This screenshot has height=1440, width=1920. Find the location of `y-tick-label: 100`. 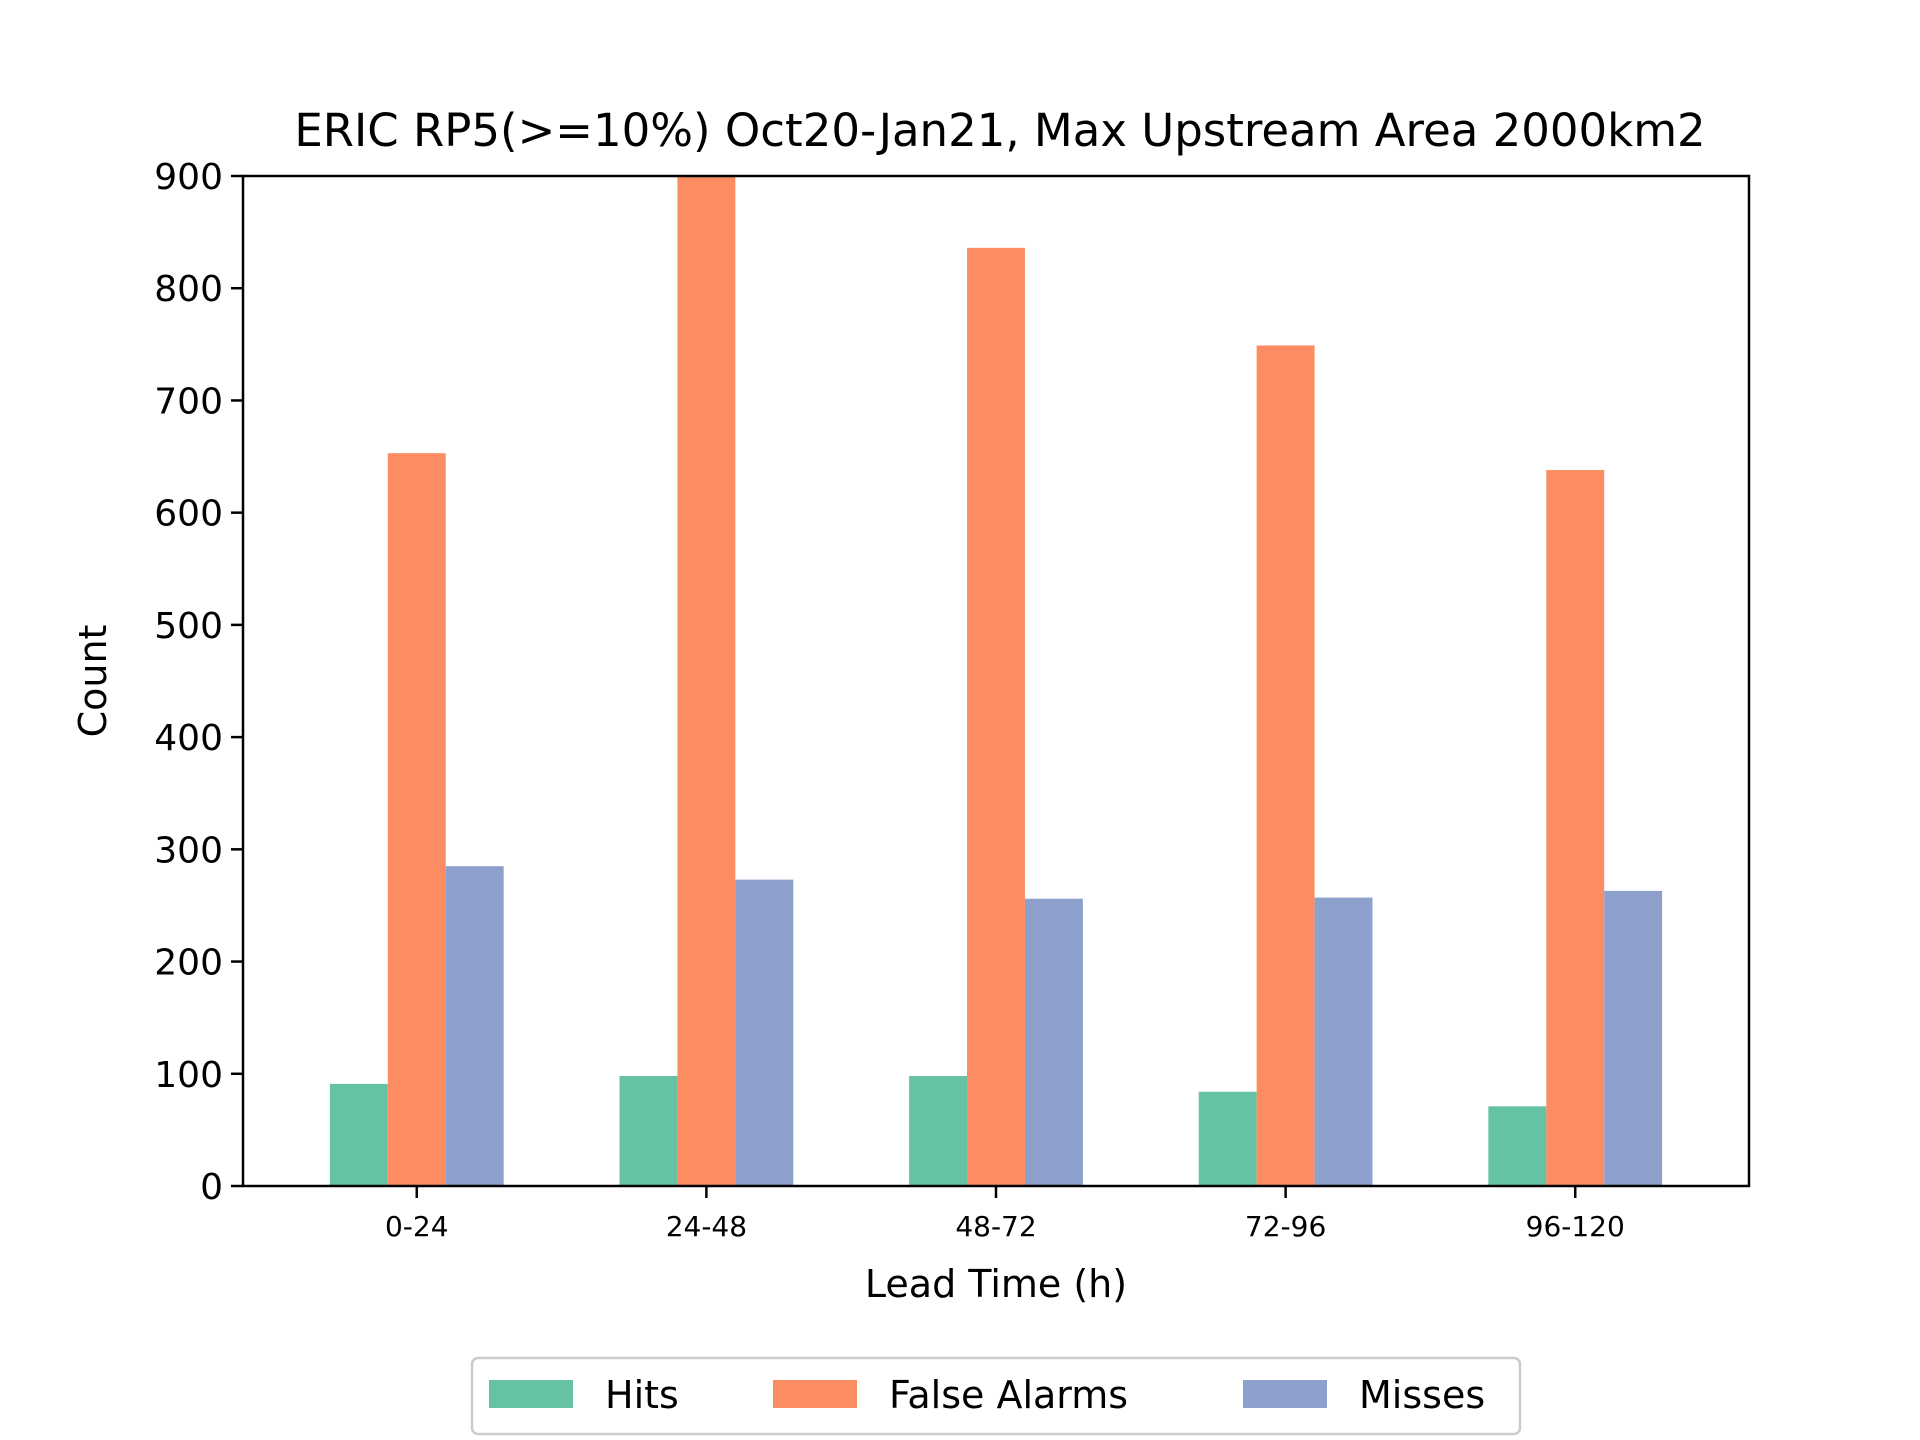

y-tick-label: 100 is located at coordinates (188, 1075).